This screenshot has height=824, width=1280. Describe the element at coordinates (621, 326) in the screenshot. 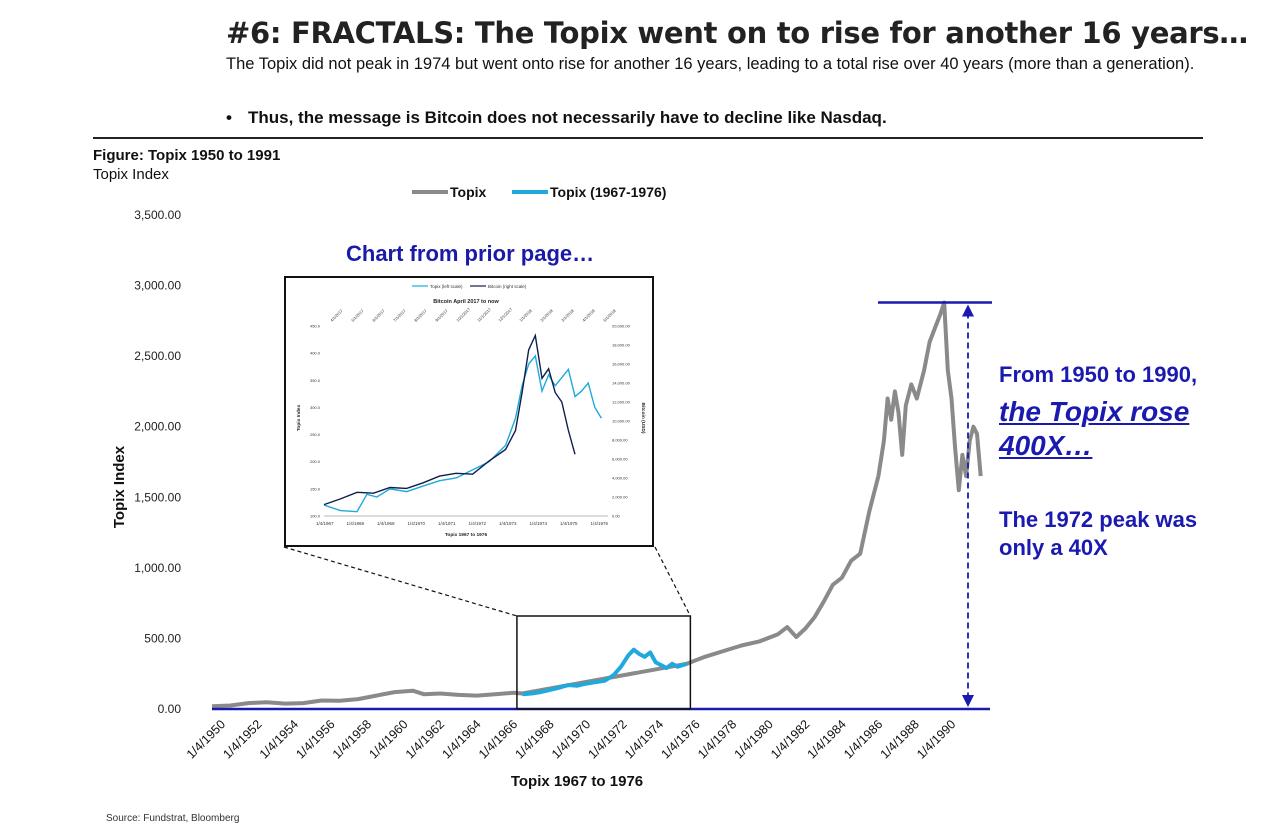

I see `inset-y2-tick-label: 20,000.00` at that location.